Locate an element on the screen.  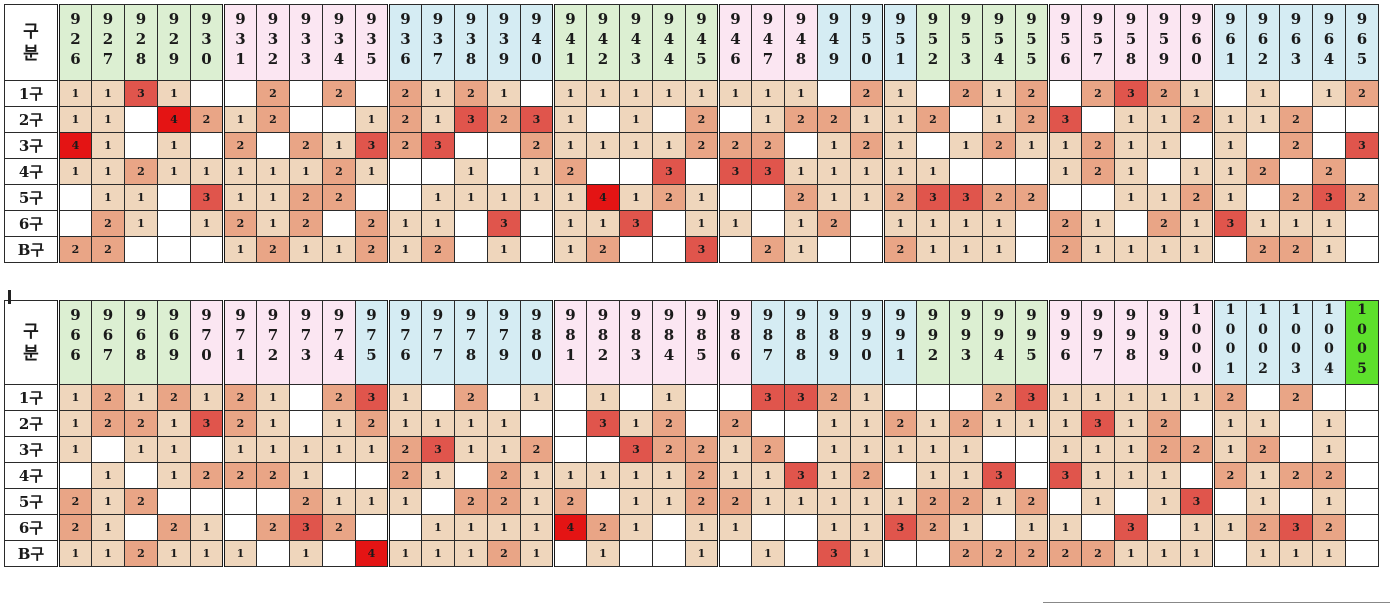
table-row: 6구 2 1 1 2 1 2 2 1 1 3 1 1 3 1 1 1 2 1 1 1 1 2 1 2 1 3 1 1 1 is located at coordinates (691, 223).